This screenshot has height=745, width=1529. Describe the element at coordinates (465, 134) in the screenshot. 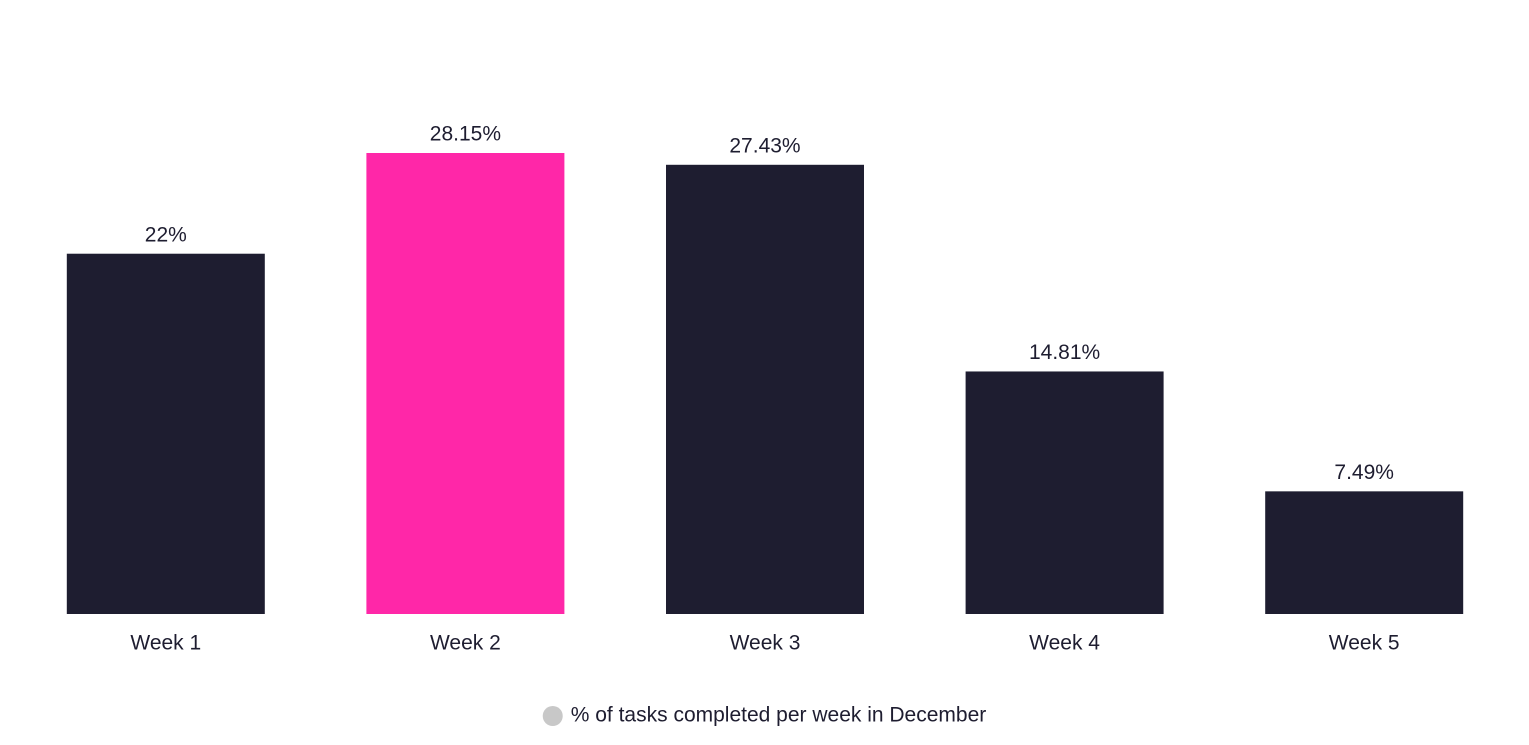

I see `value-label: 28.15%` at that location.